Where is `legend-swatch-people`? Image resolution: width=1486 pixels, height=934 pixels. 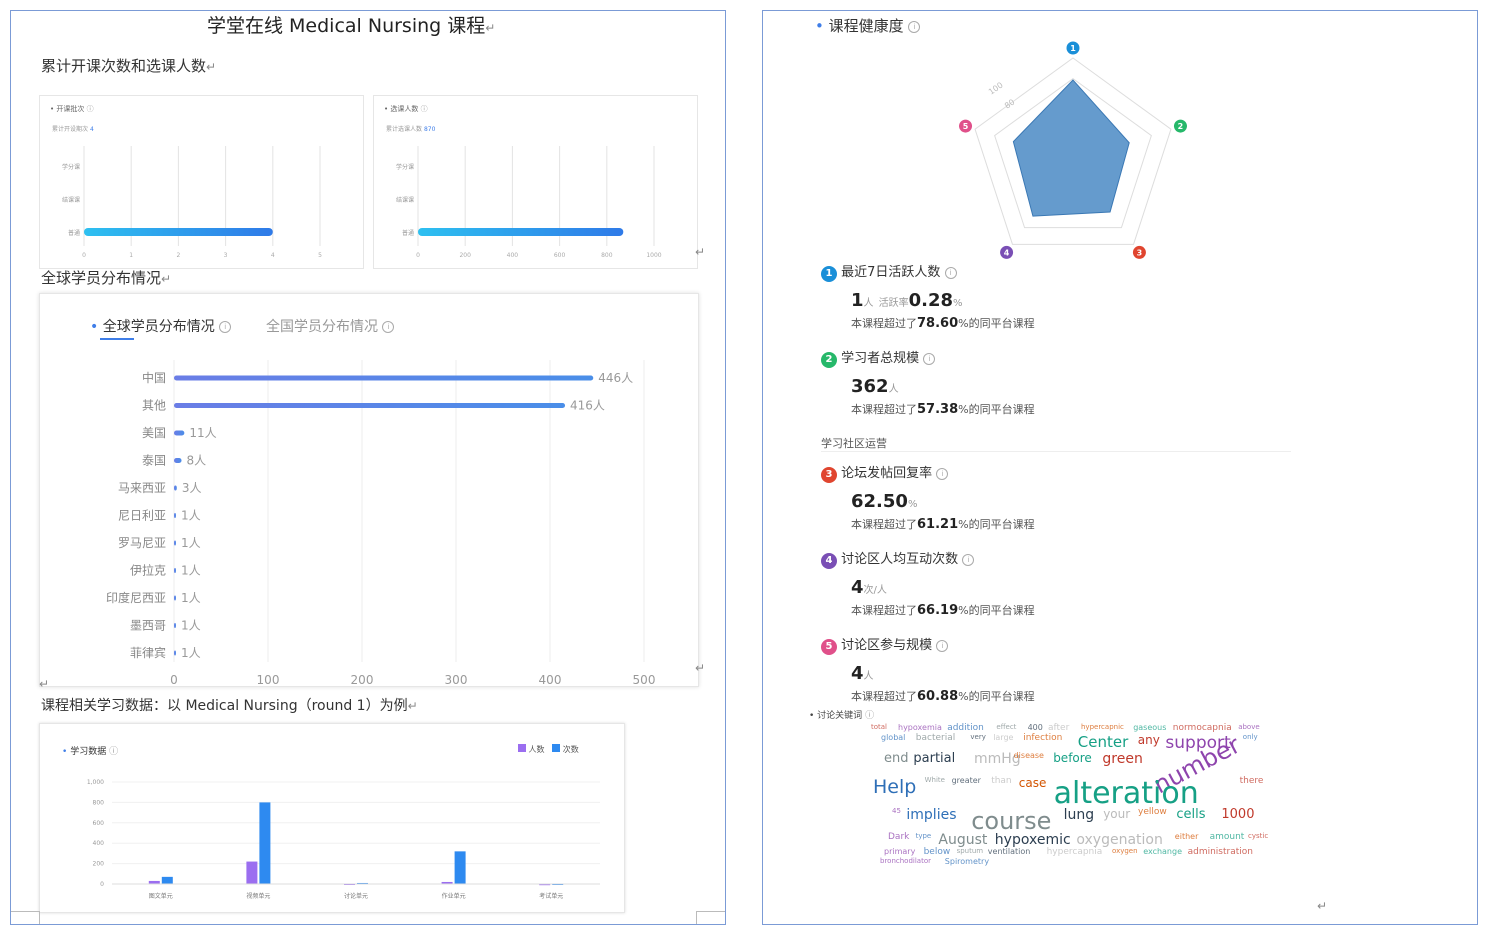
legend-swatch-people is located at coordinates (522, 748).